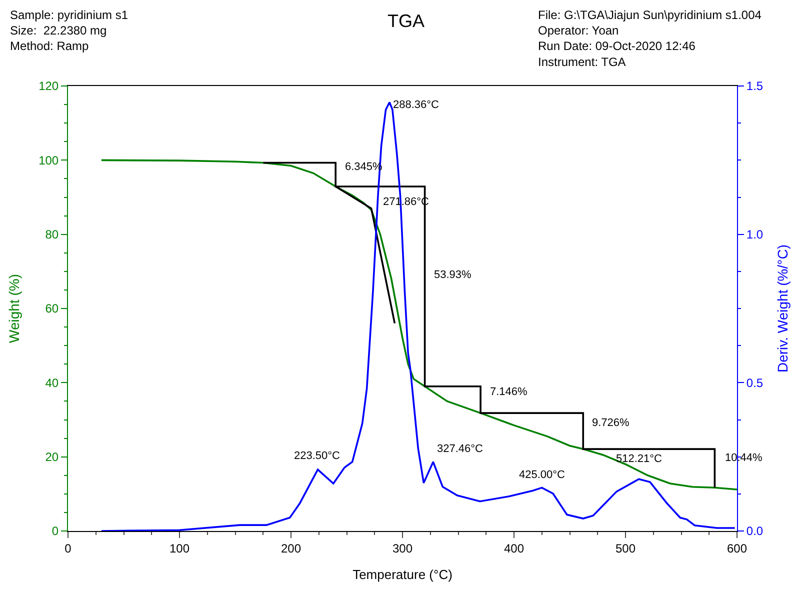 The height and width of the screenshot is (592, 812). What do you see at coordinates (460, 449) in the screenshot?
I see `annotation: 327.46°C` at bounding box center [460, 449].